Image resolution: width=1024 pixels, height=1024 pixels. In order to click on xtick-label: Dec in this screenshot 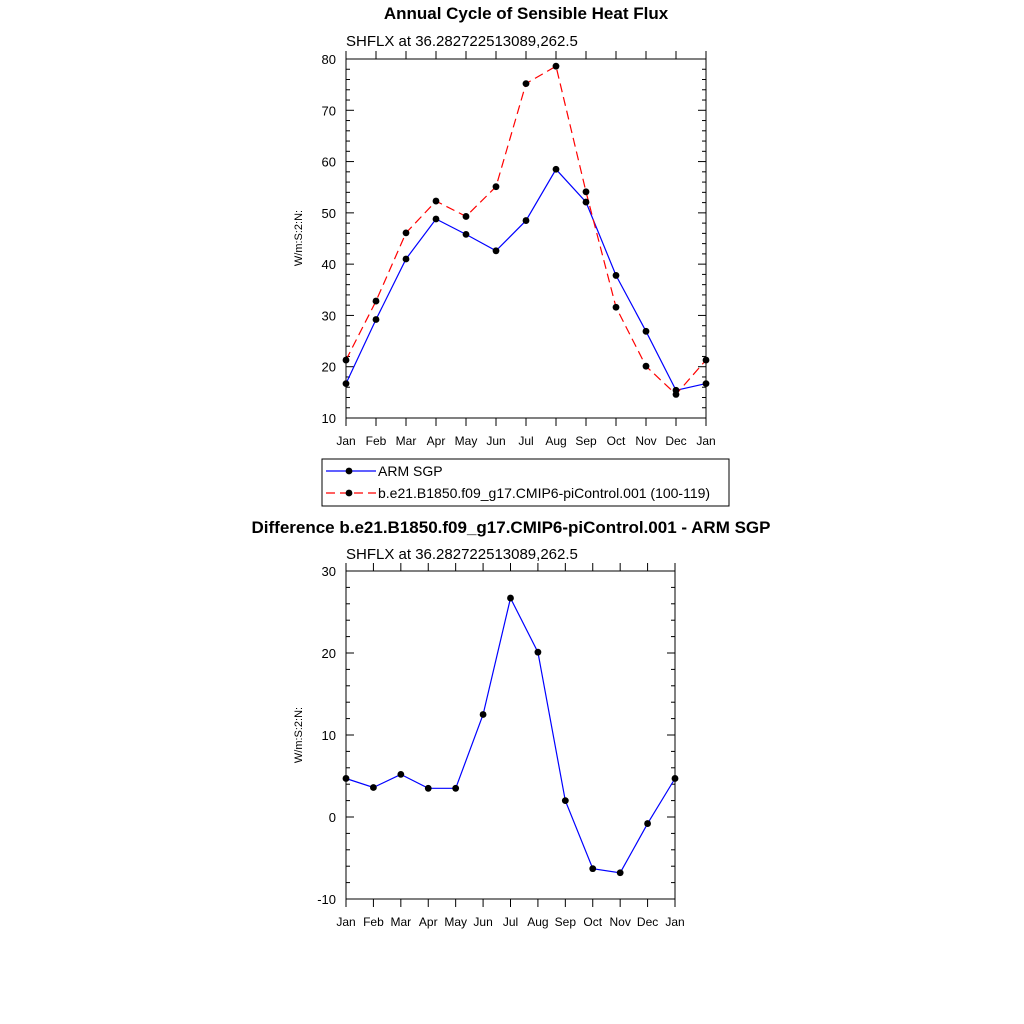, I will do `click(675, 441)`.